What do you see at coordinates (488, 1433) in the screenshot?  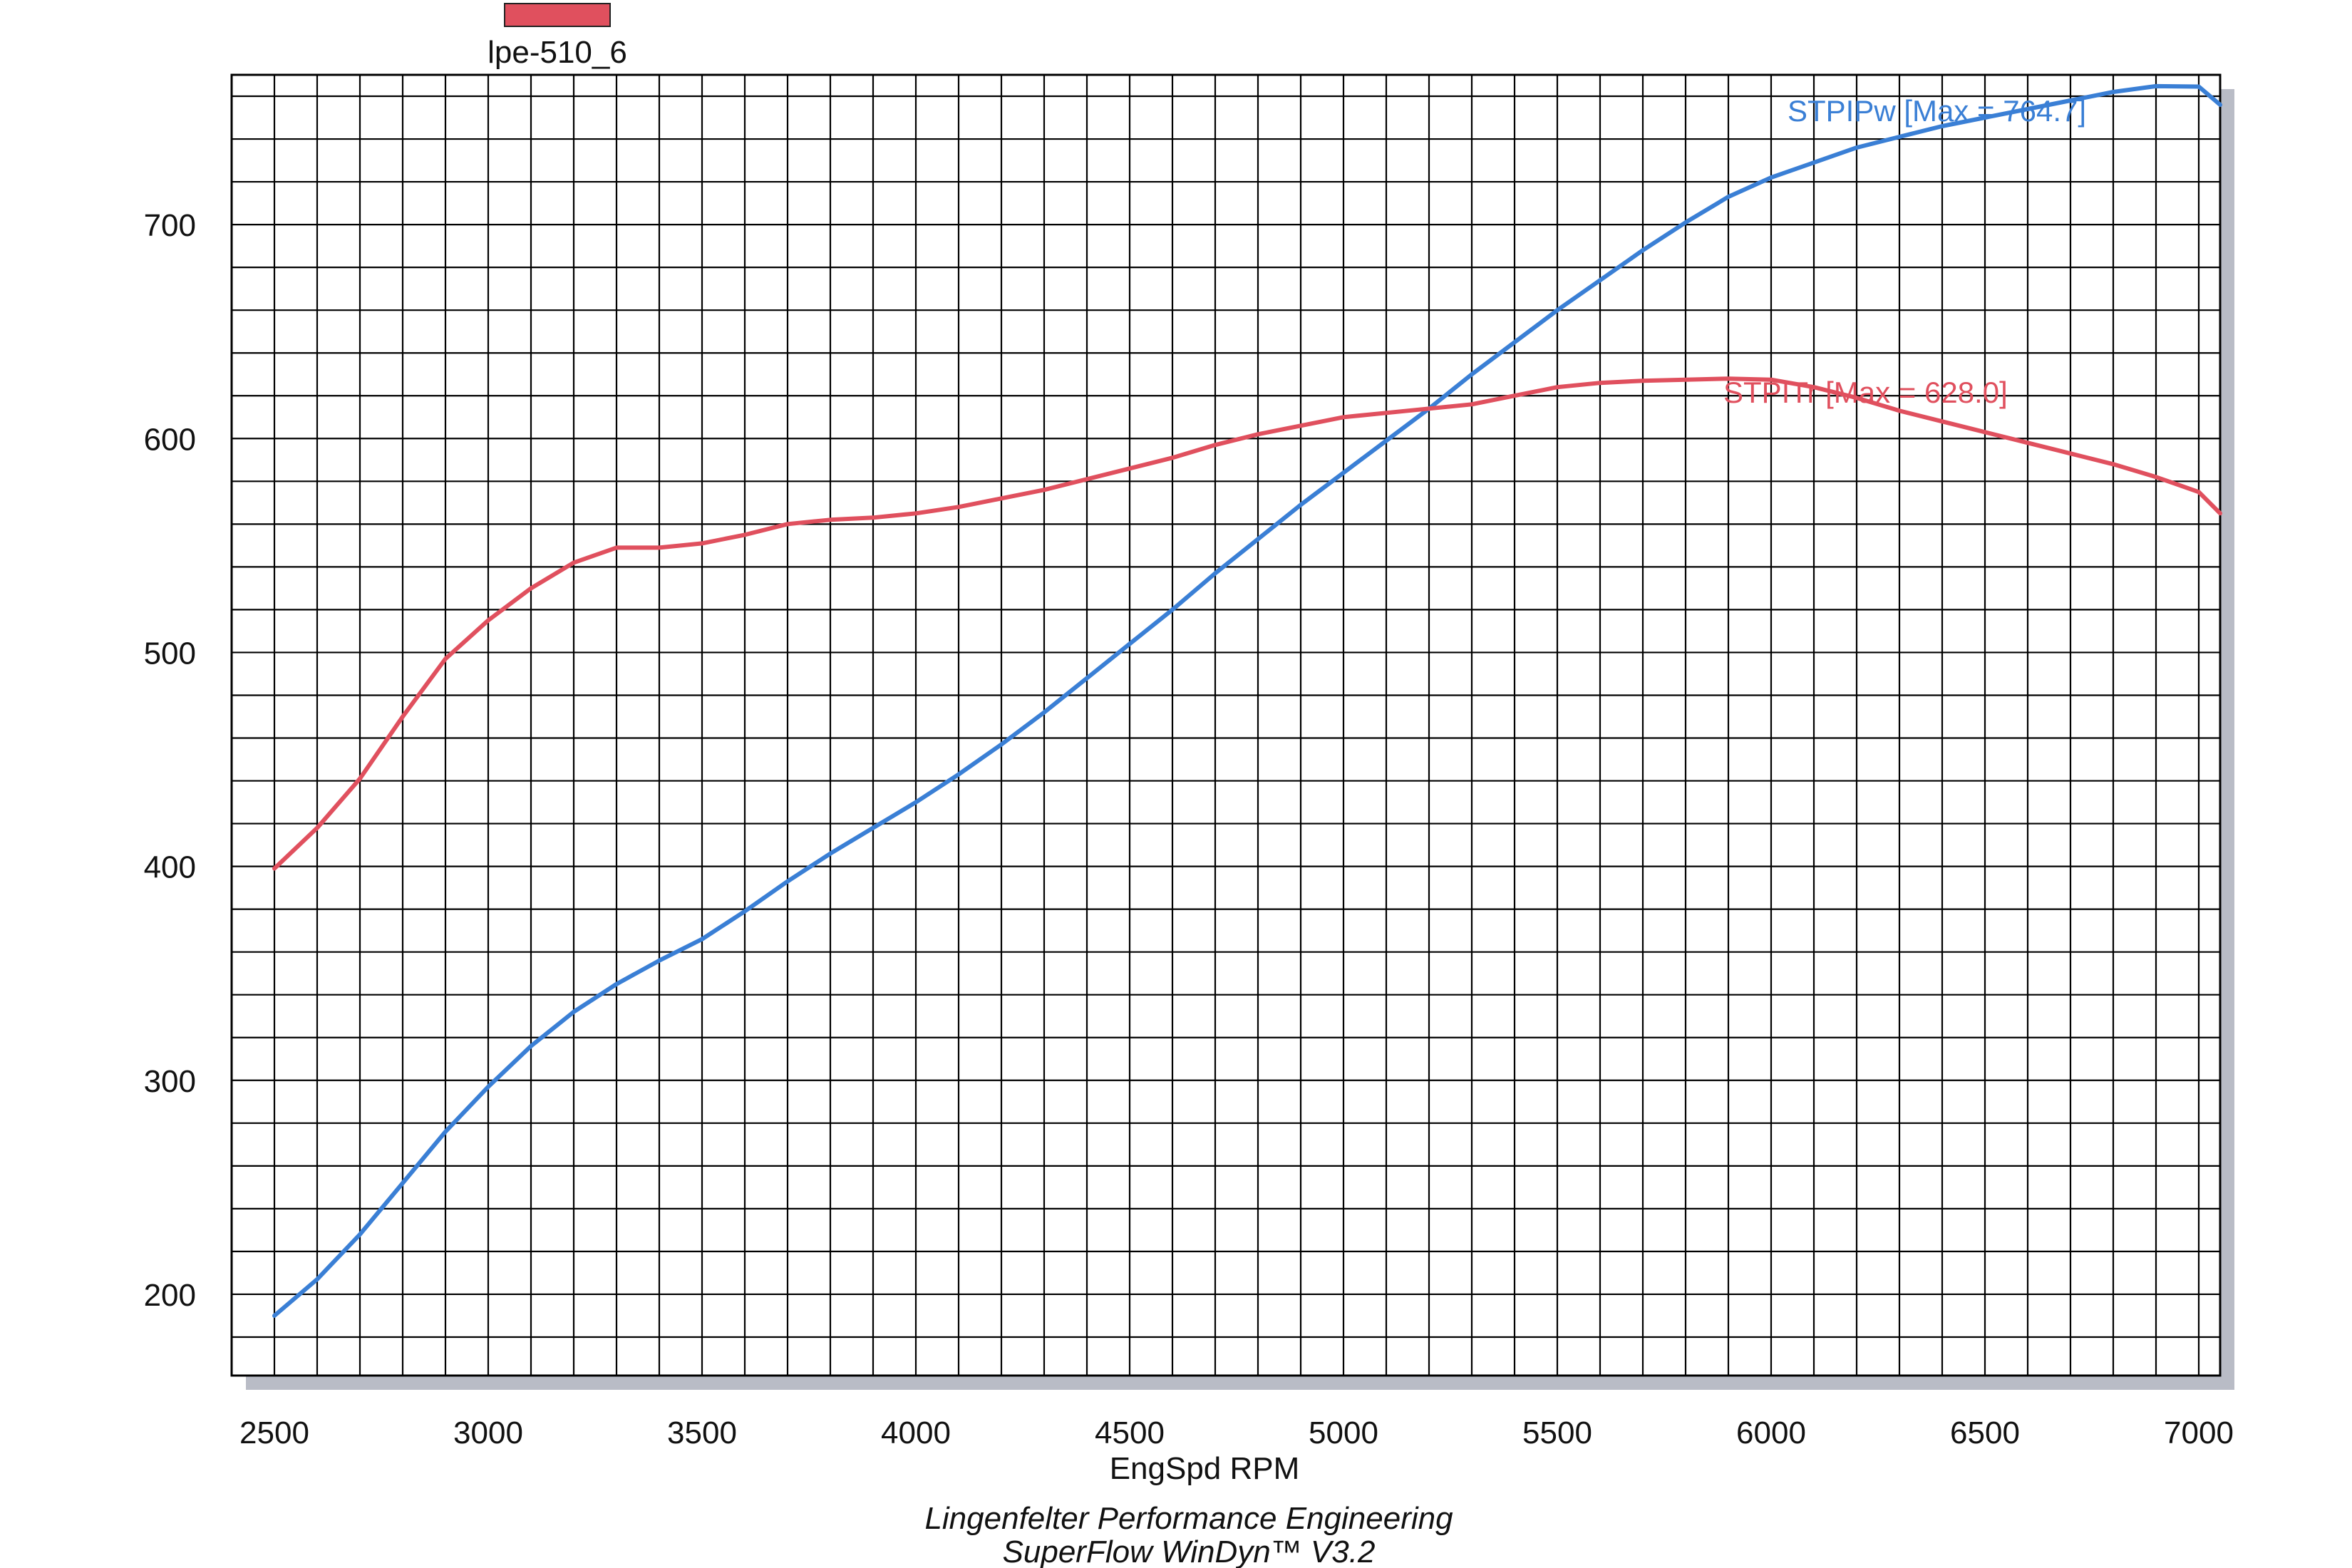 I see `x-tick-label: 3000` at bounding box center [488, 1433].